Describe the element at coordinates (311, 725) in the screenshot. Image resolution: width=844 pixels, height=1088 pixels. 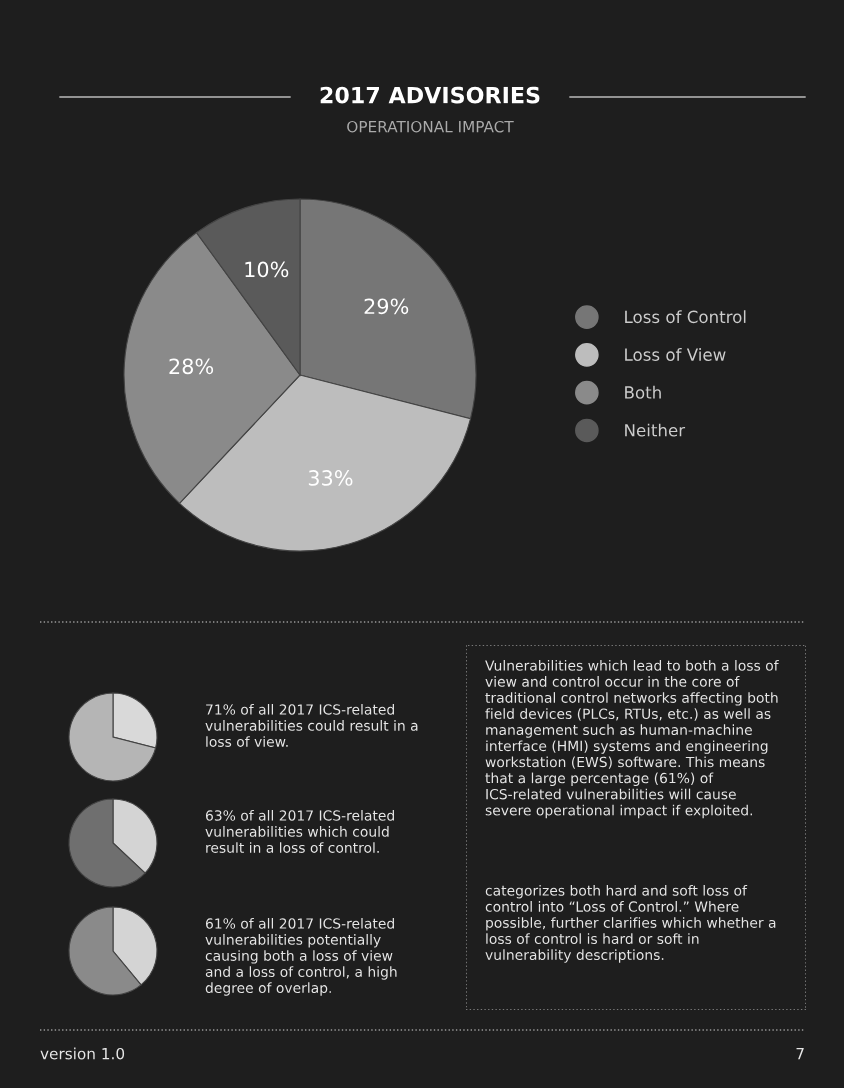
I see `text: 71% of all 2017 ICS-related vulnerabilities could result in a loss of view.` at that location.